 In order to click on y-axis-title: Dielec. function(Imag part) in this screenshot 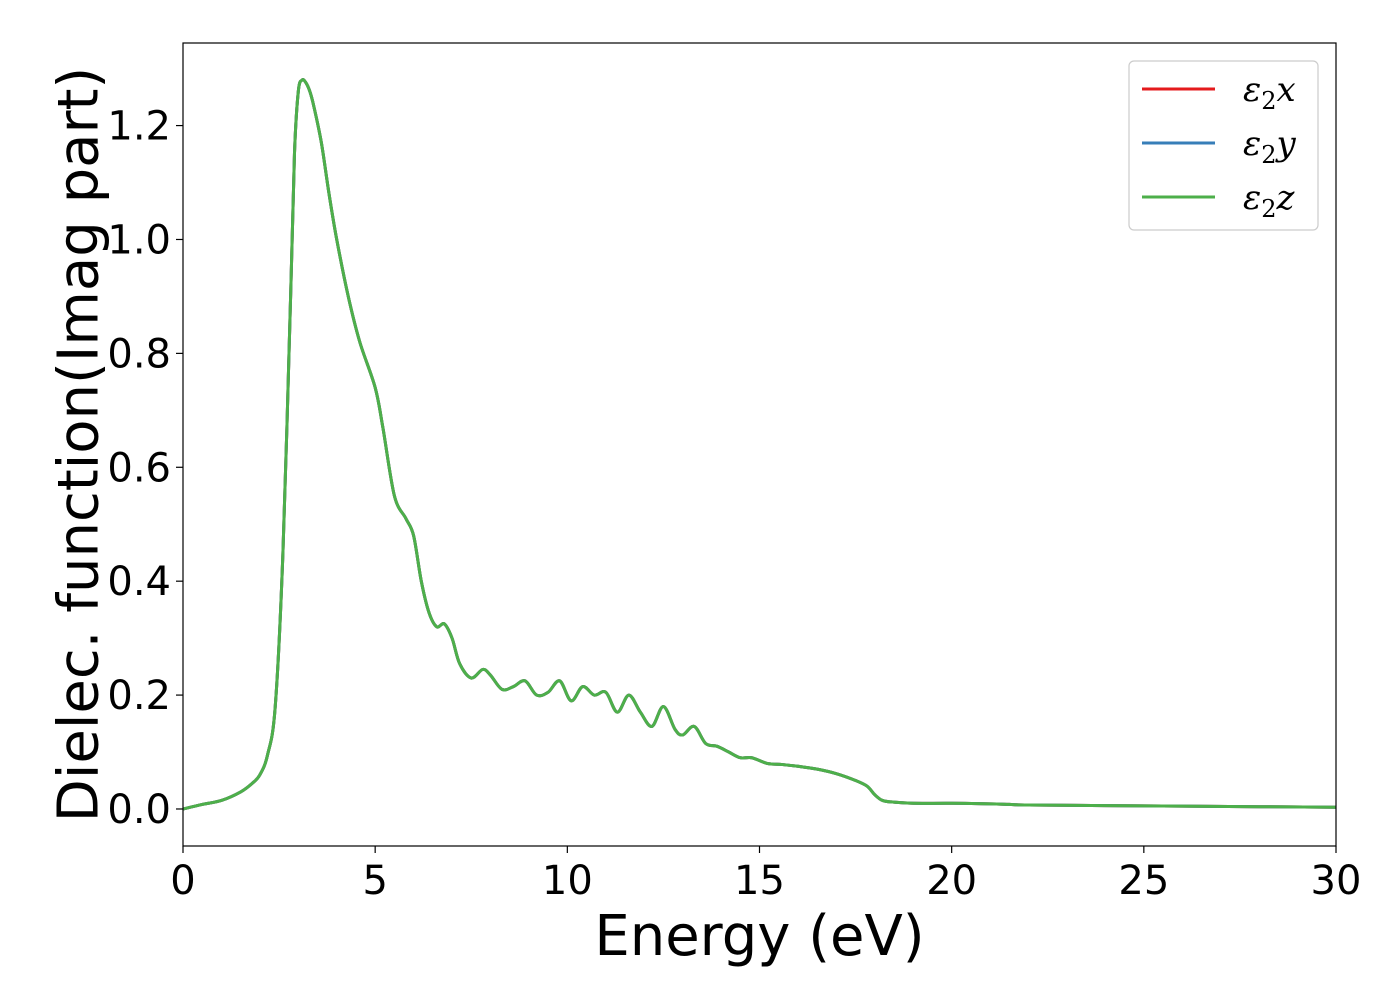, I will do `click(79, 445)`.